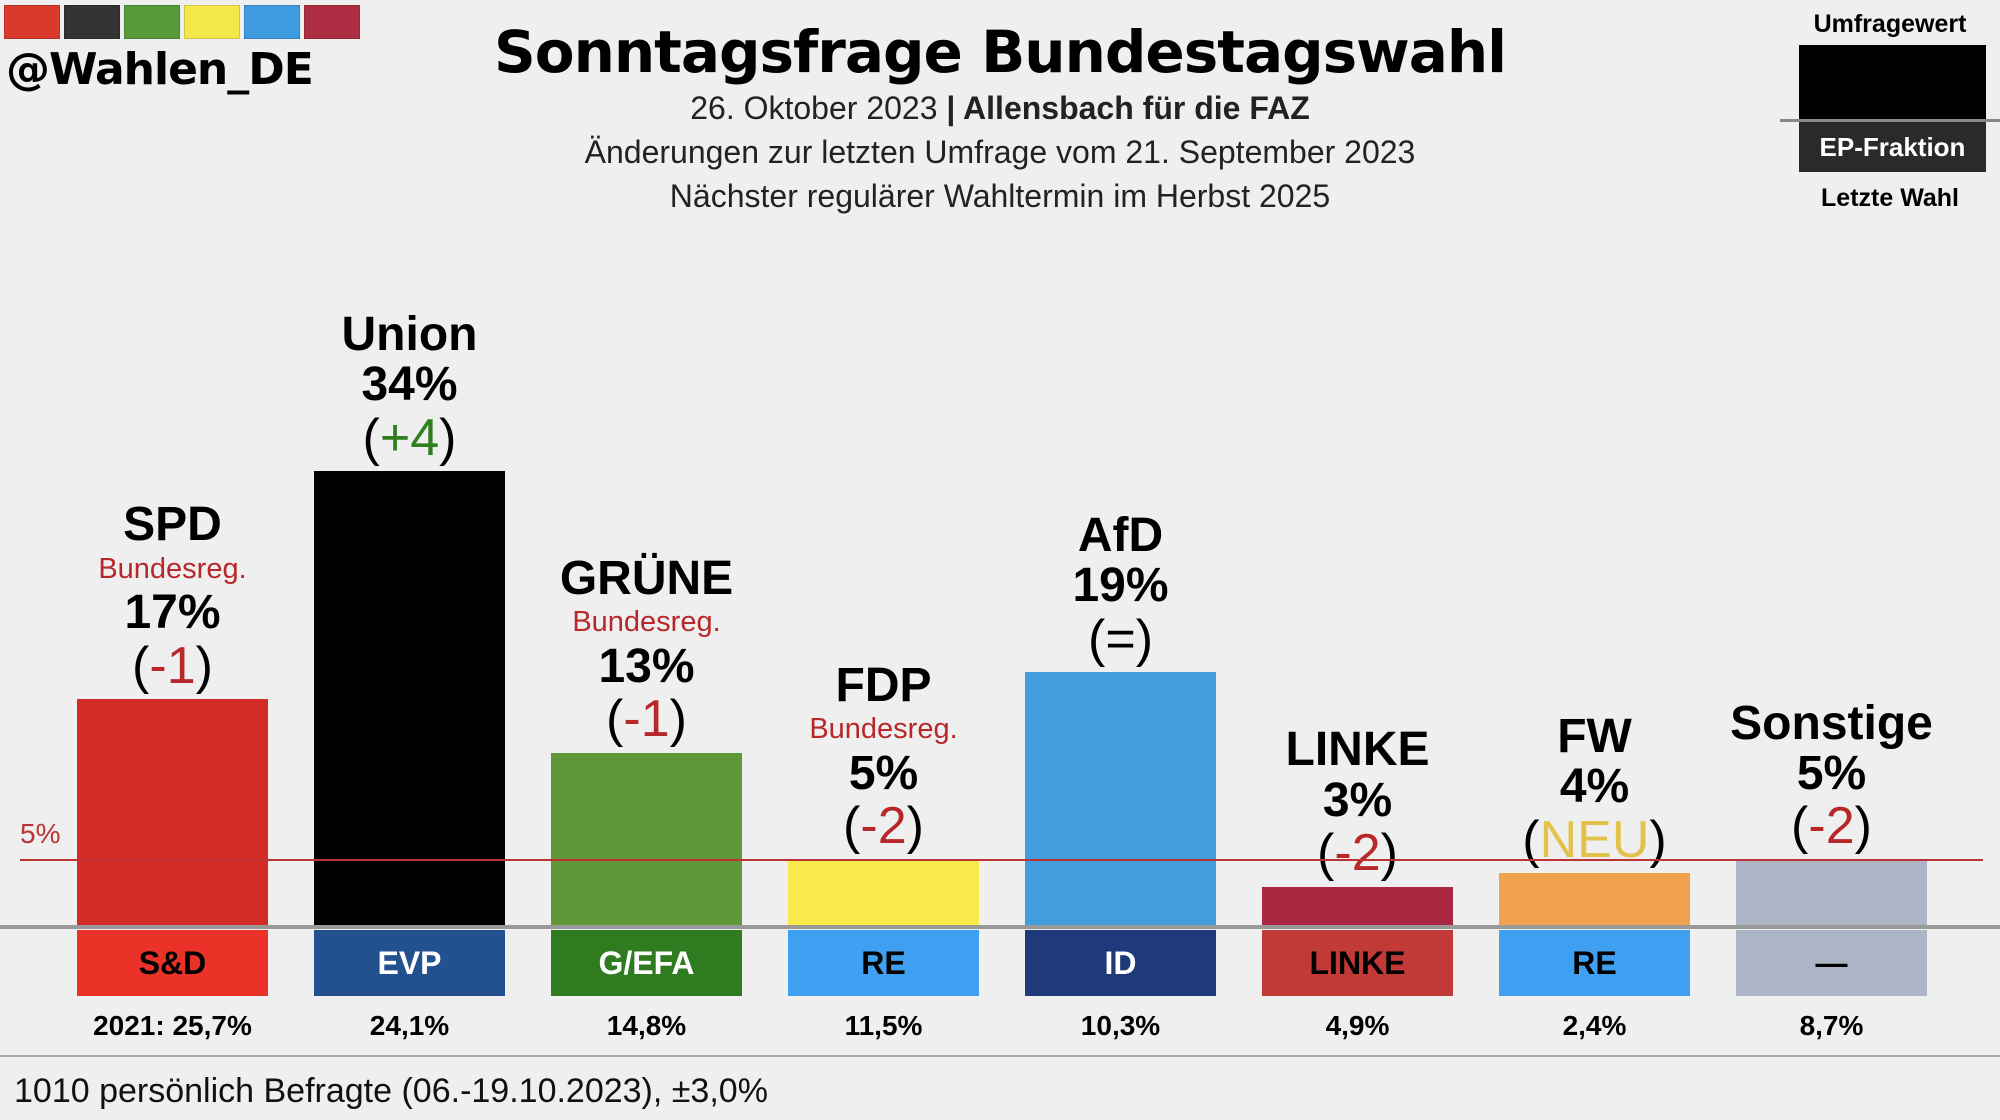 This screenshot has width=2000, height=1120. I want to click on party-name: Sonstige, so click(1831, 723).